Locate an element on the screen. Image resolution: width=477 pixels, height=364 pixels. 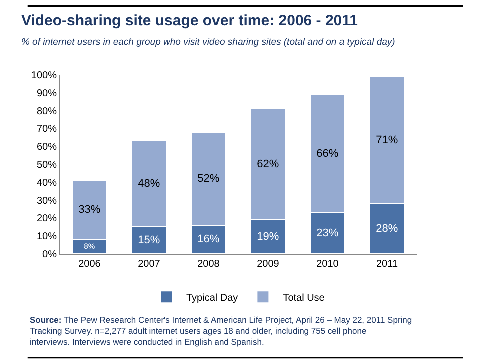
x-tick-label: 2011 is located at coordinates (387, 264).